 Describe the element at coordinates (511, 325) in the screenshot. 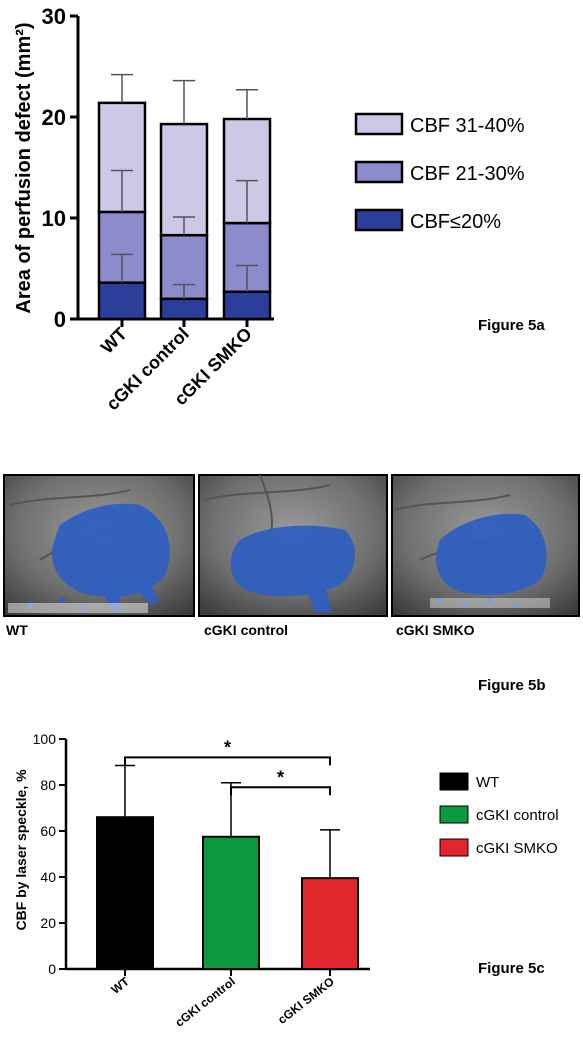

I see `figure-caption-5a: Figure 5a` at that location.